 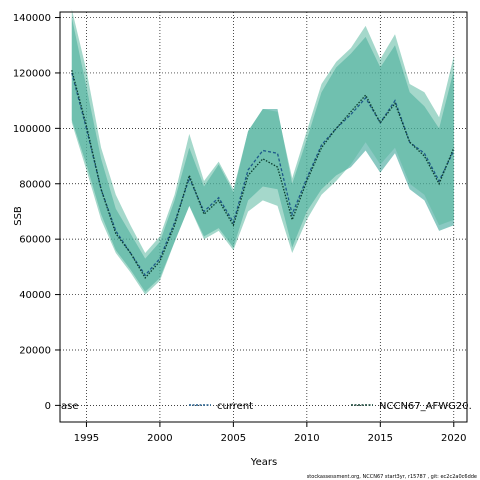 What do you see at coordinates (18, 216) in the screenshot?
I see `y-axis-title: SSB` at bounding box center [18, 216].